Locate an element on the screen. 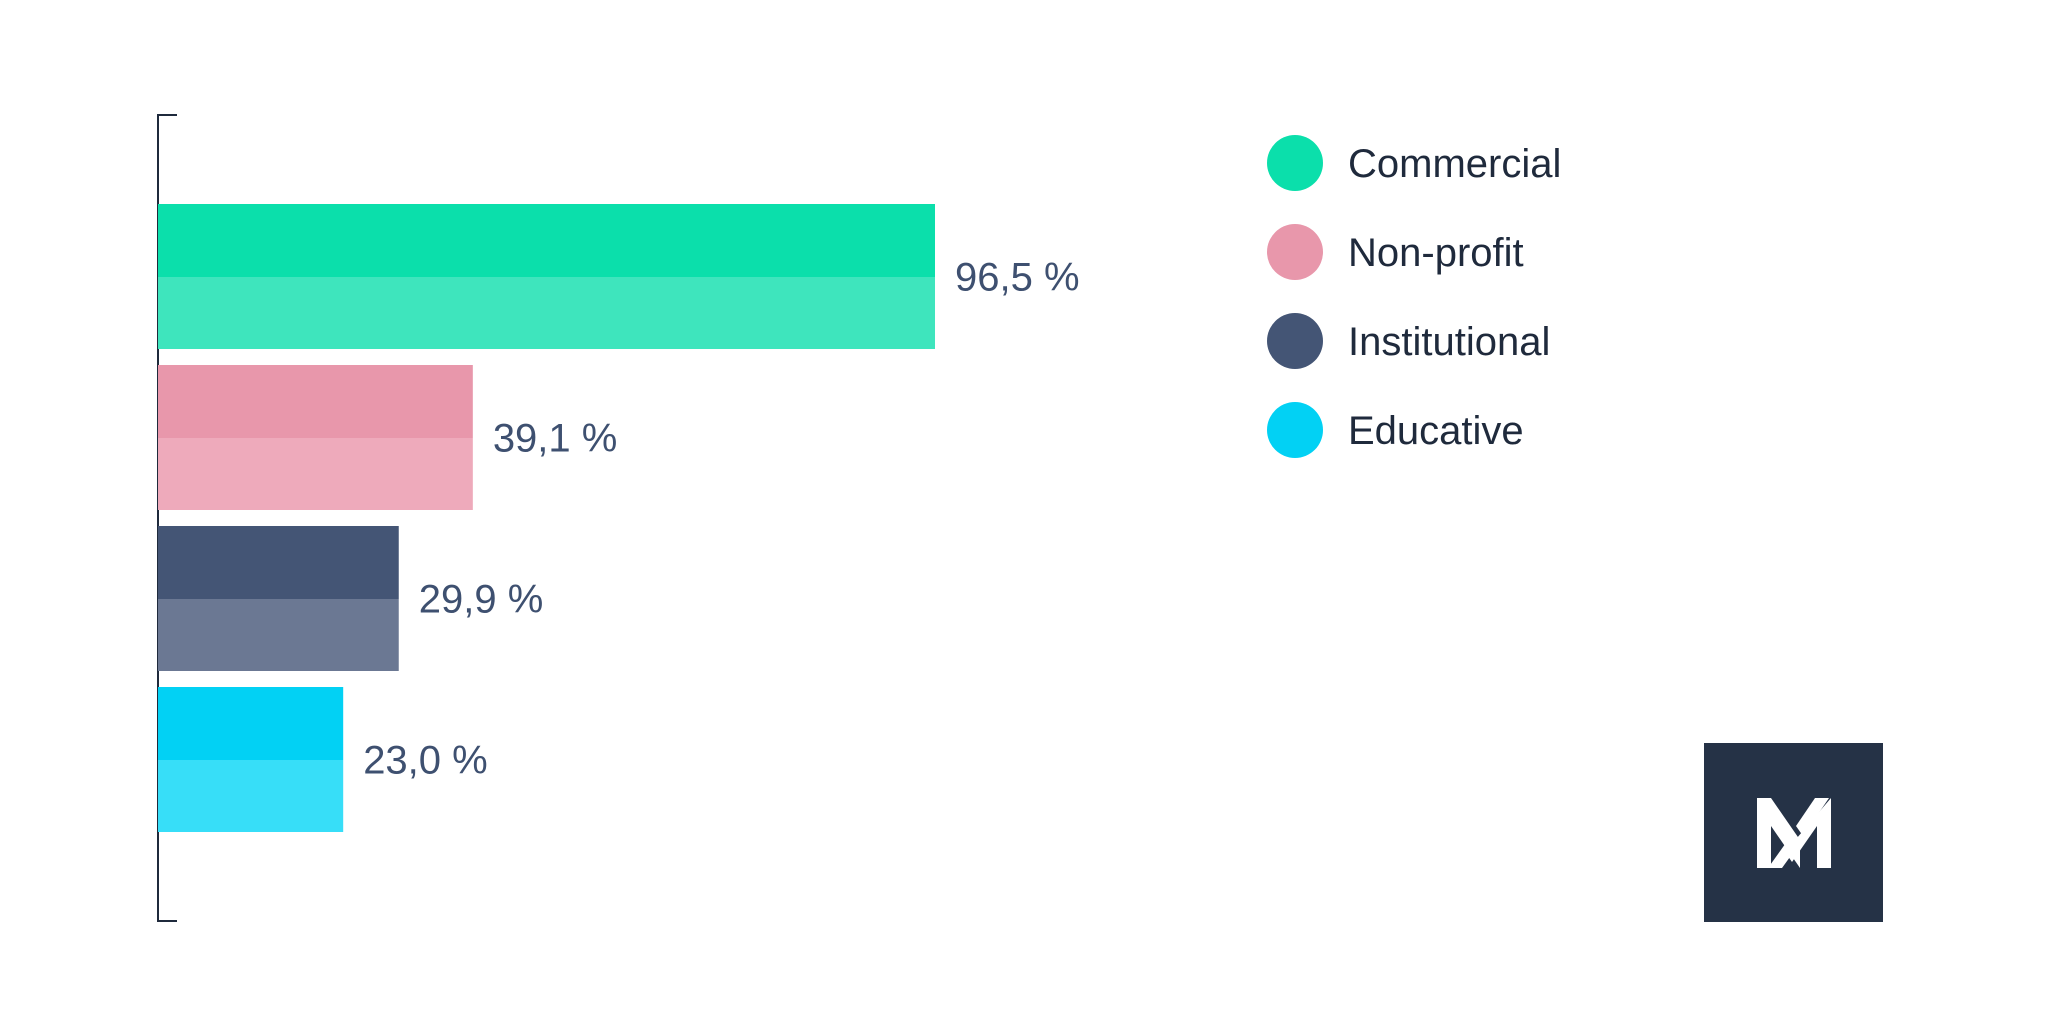  legend-item-commercial: Commercial is located at coordinates (1414, 163).